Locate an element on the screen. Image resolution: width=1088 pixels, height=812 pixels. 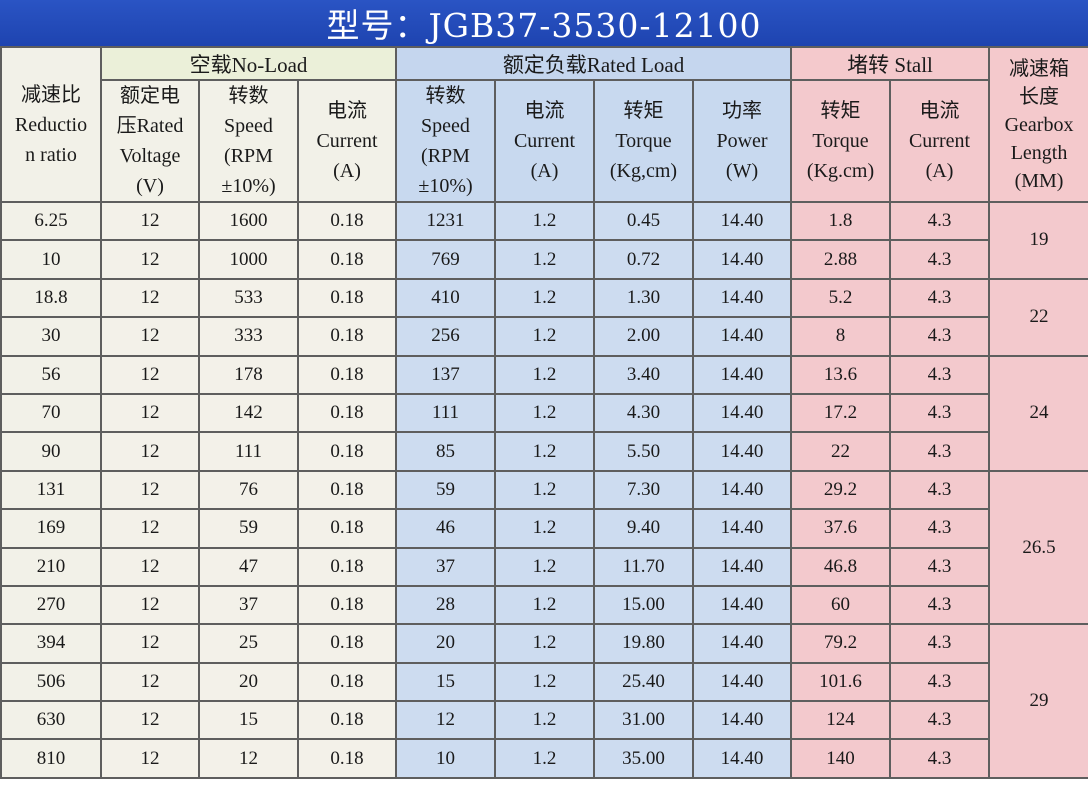
cell-rated-speed: 111 is located at coordinates (445, 413).